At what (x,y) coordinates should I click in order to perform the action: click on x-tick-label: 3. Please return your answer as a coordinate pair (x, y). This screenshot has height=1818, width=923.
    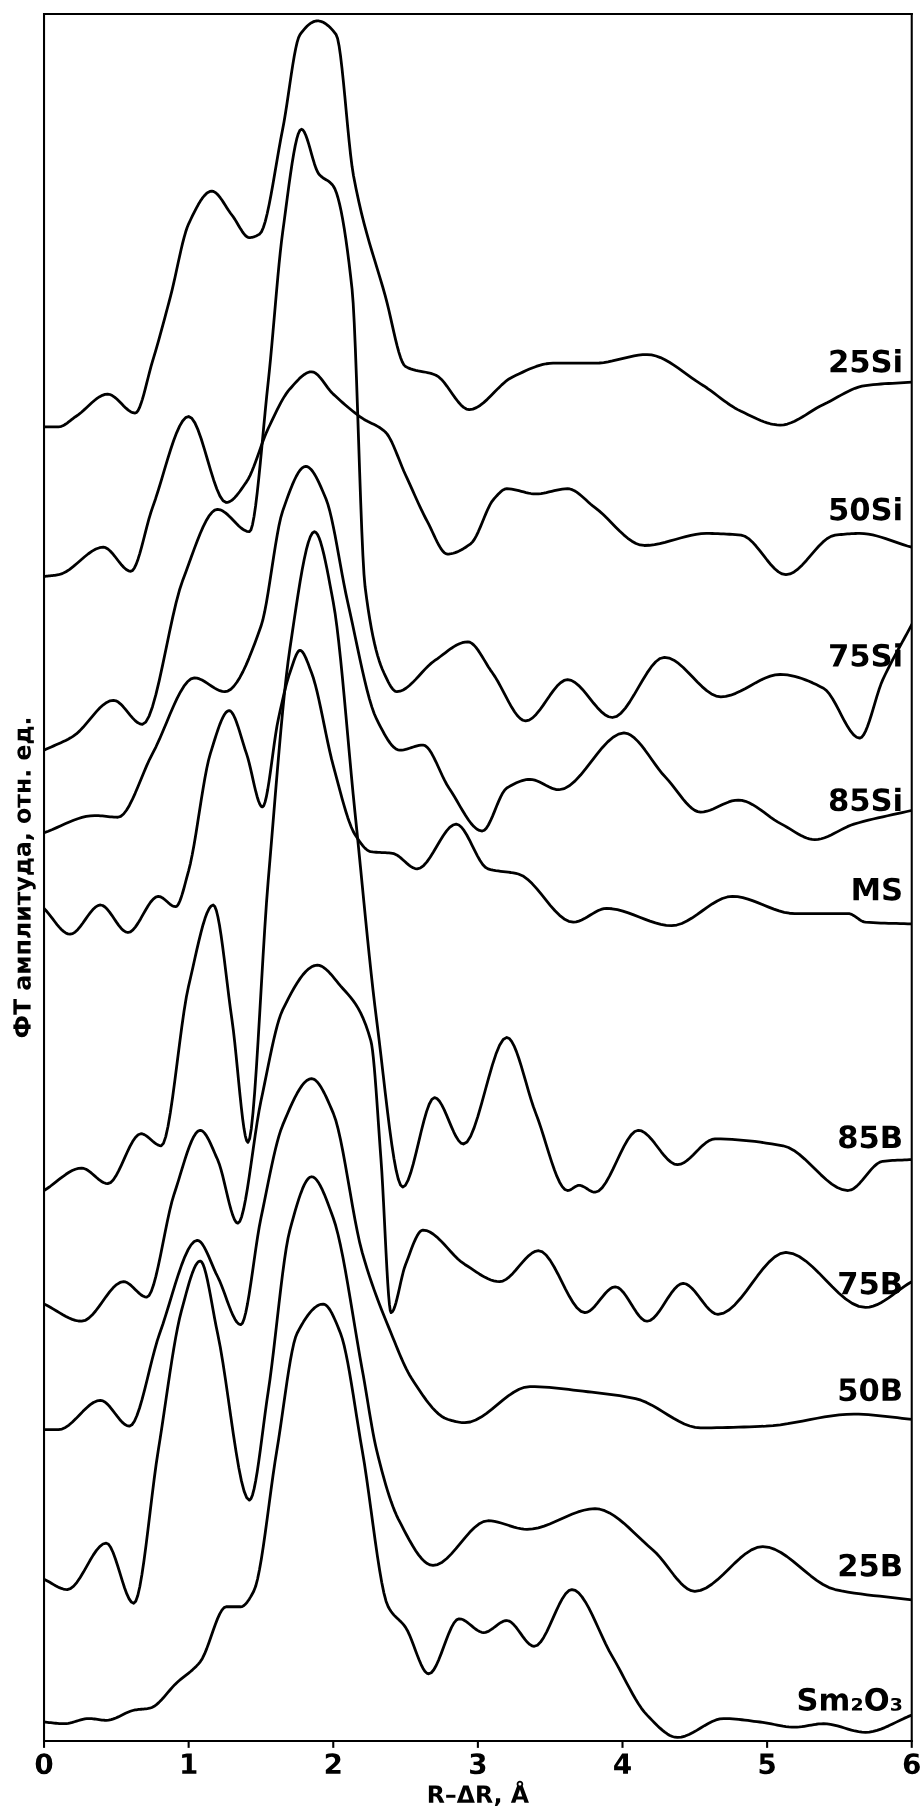
    Looking at the image, I should click on (478, 1764).